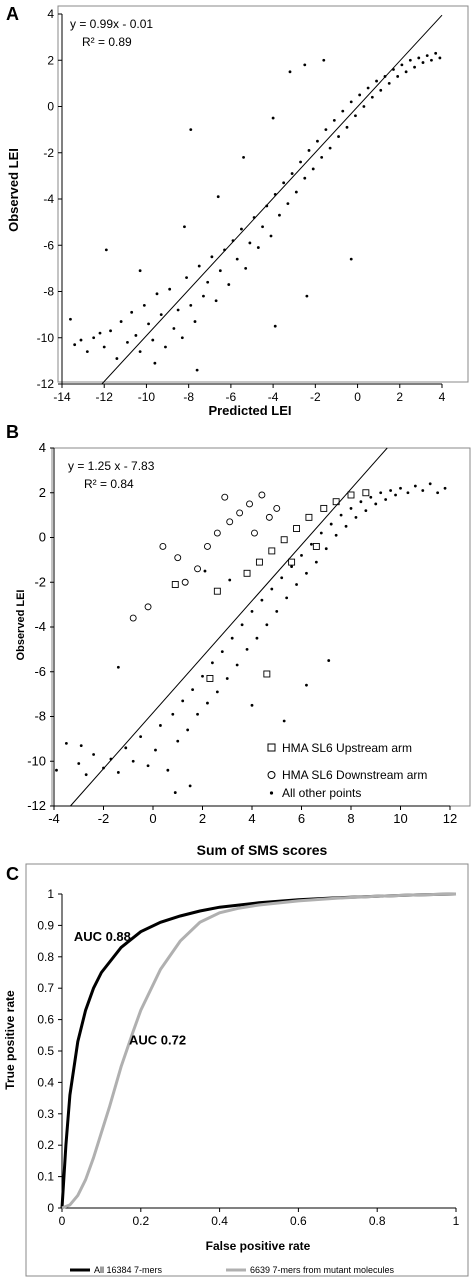 Image resolution: width=472 pixels, height=1280 pixels. Describe the element at coordinates (321, 793) in the screenshot. I see `legend-other-label: All other points` at that location.